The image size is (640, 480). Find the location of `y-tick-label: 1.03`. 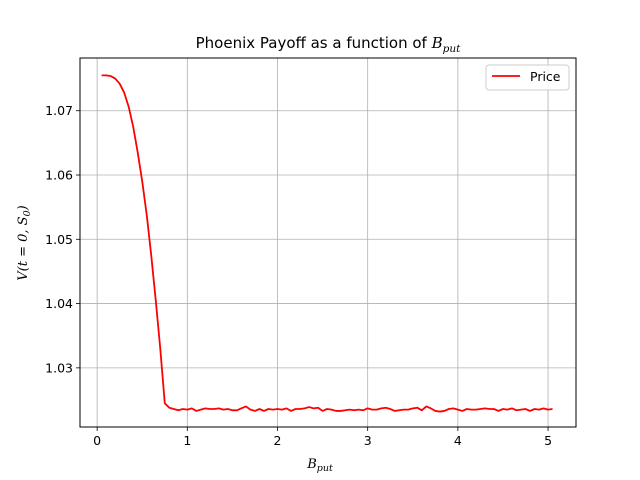

y-tick-label: 1.03 is located at coordinates (59, 367).